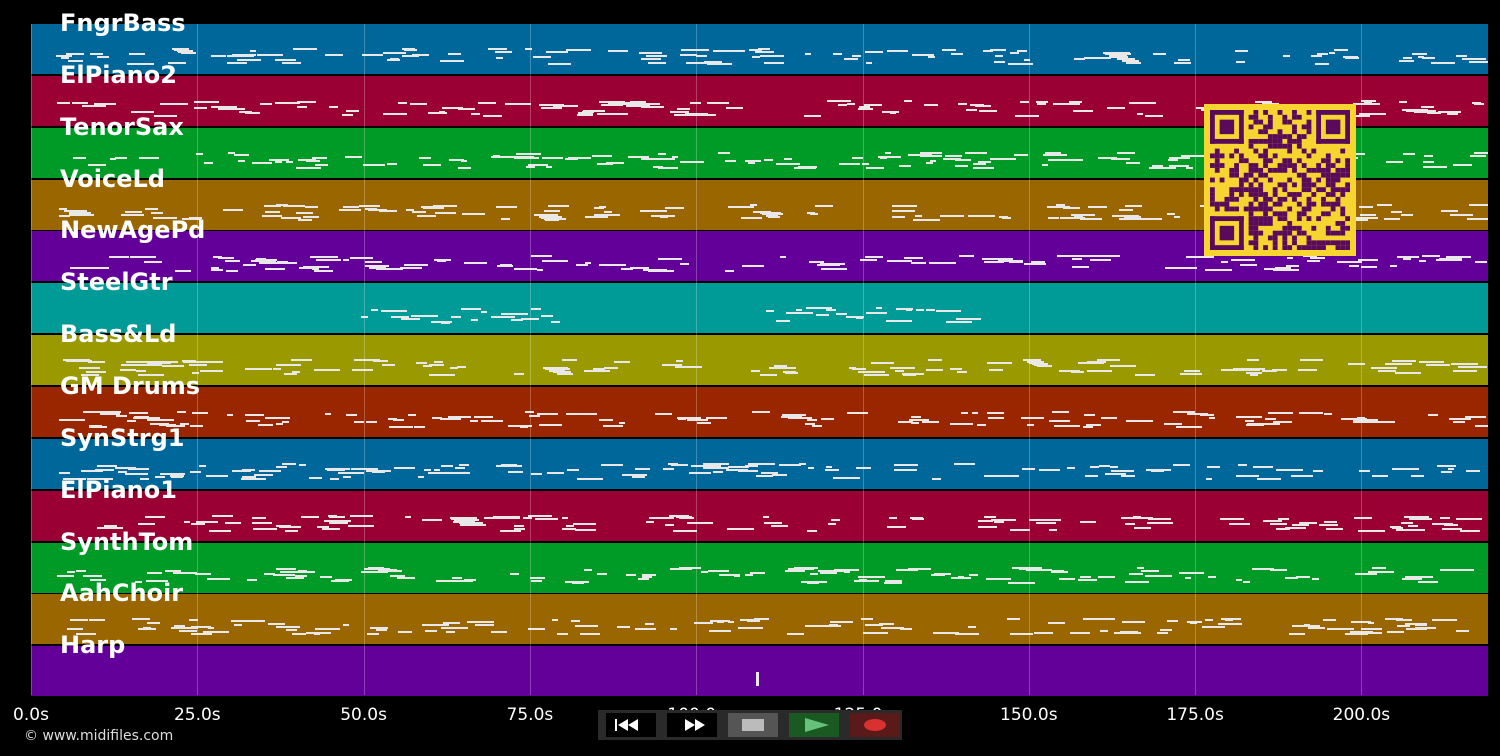 The image size is (1500, 756). What do you see at coordinates (1195, 715) in the screenshot?
I see `time-tick-label: 175.0s` at bounding box center [1195, 715].